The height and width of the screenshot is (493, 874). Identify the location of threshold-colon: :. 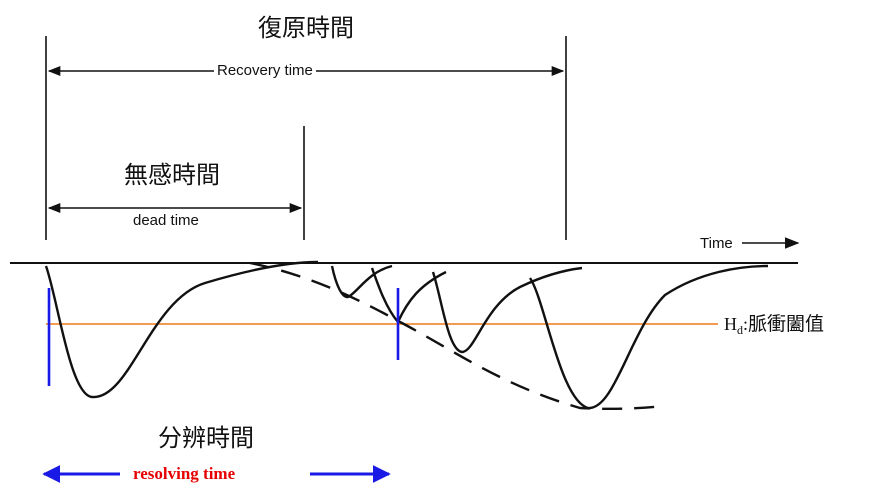
(746, 324).